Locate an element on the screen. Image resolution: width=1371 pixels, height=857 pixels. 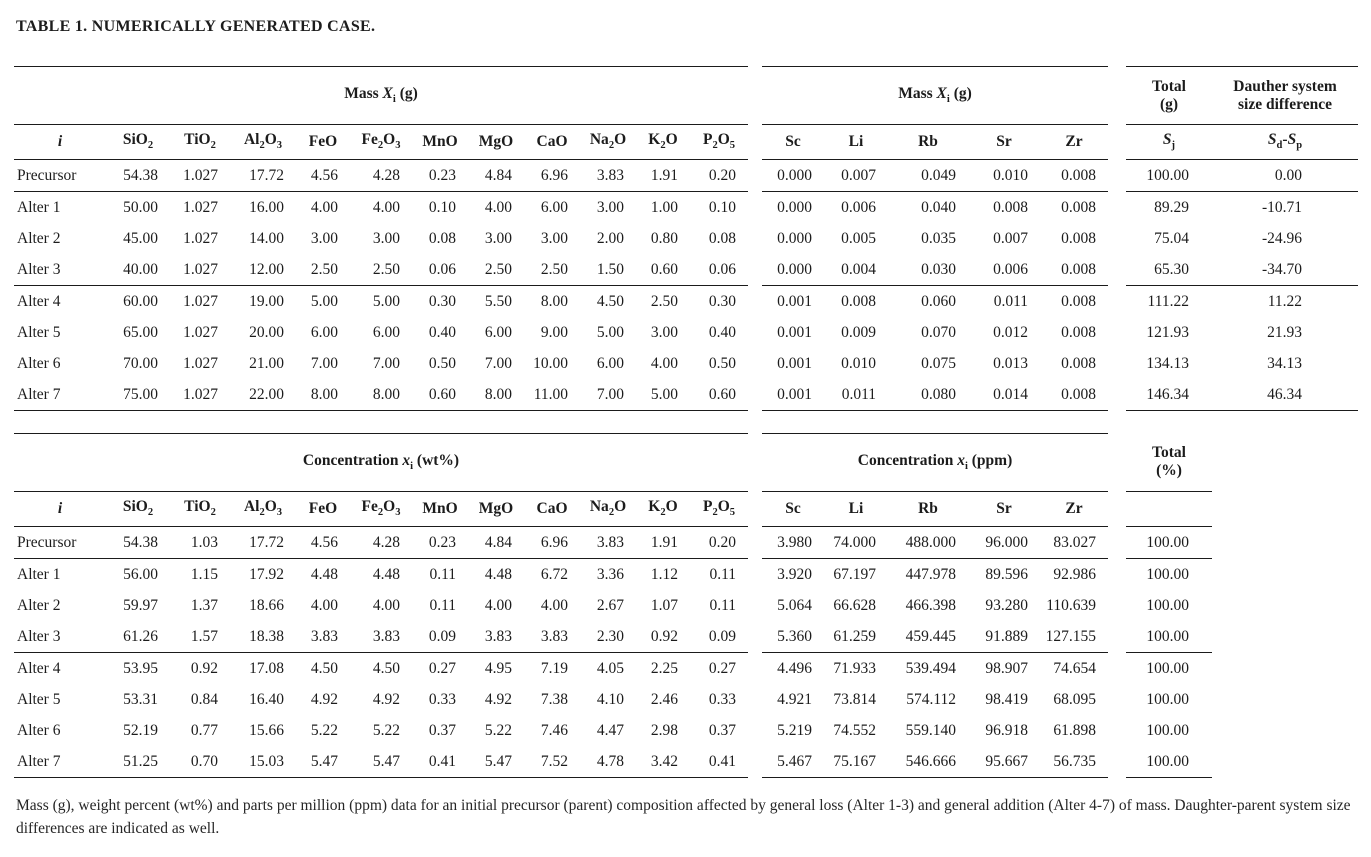
major-element-cell: 1.07 is located at coordinates (664, 605).